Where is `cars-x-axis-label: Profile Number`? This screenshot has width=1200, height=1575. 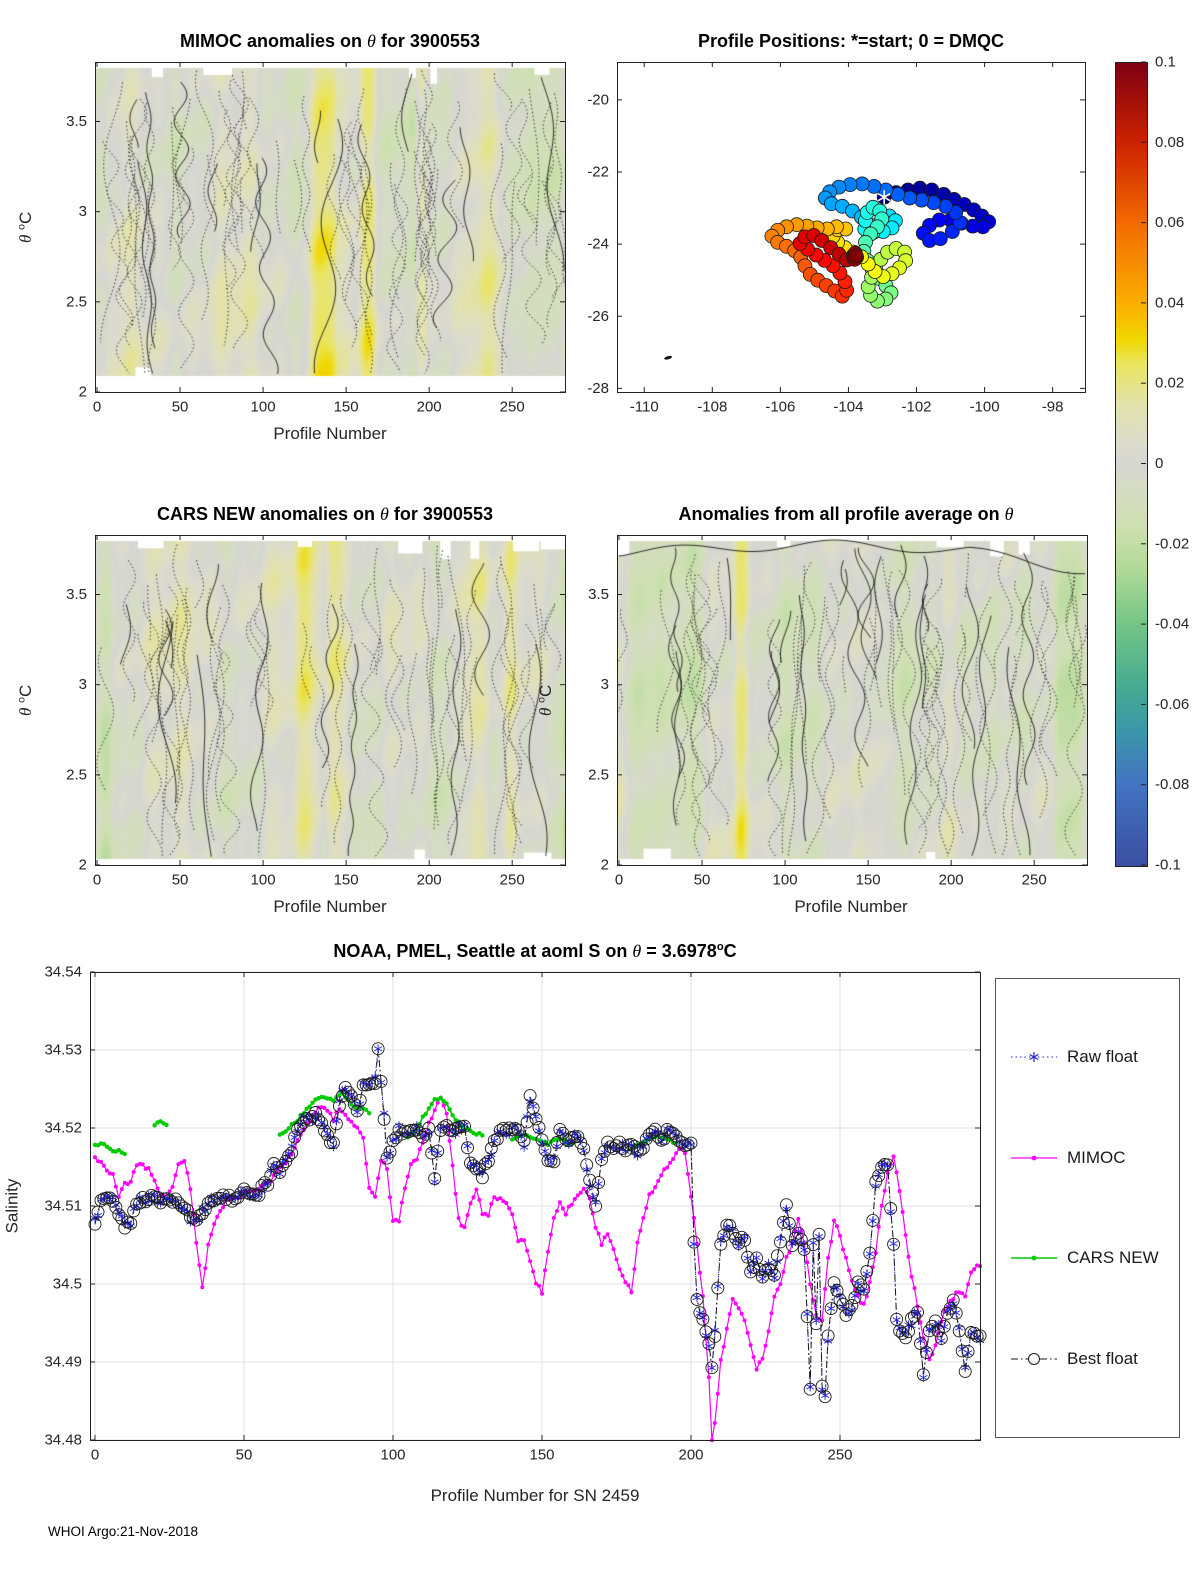
cars-x-axis-label: Profile Number is located at coordinates (330, 906).